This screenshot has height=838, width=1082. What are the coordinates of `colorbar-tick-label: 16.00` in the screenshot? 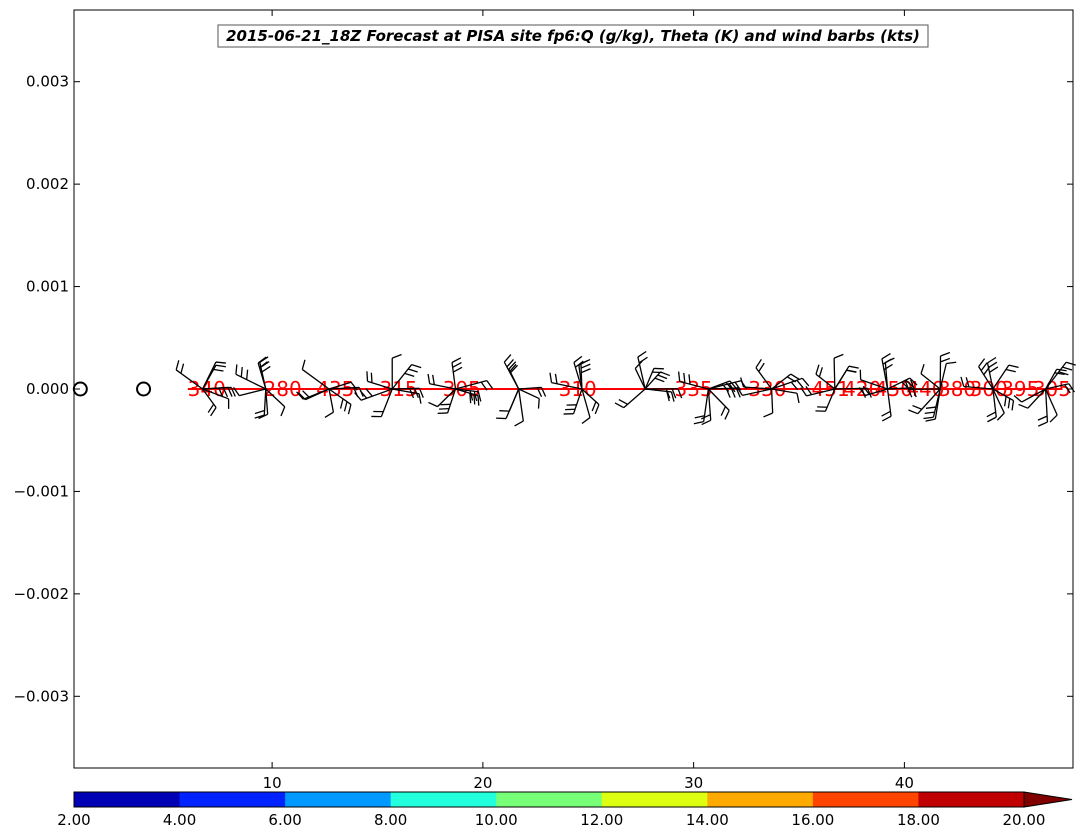 It's located at (812, 820).